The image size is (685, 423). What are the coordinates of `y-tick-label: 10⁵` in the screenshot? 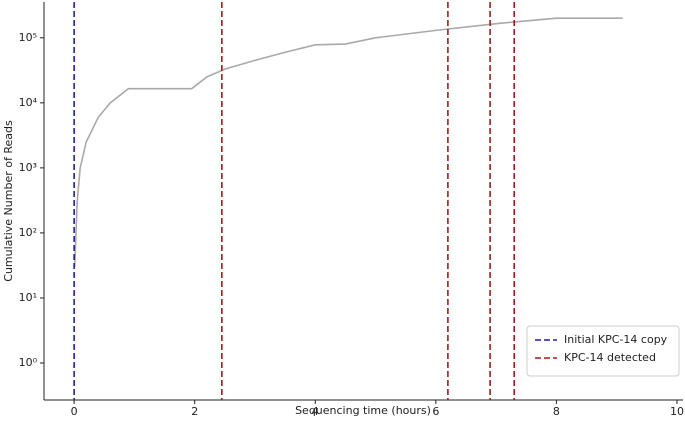 It's located at (28, 37).